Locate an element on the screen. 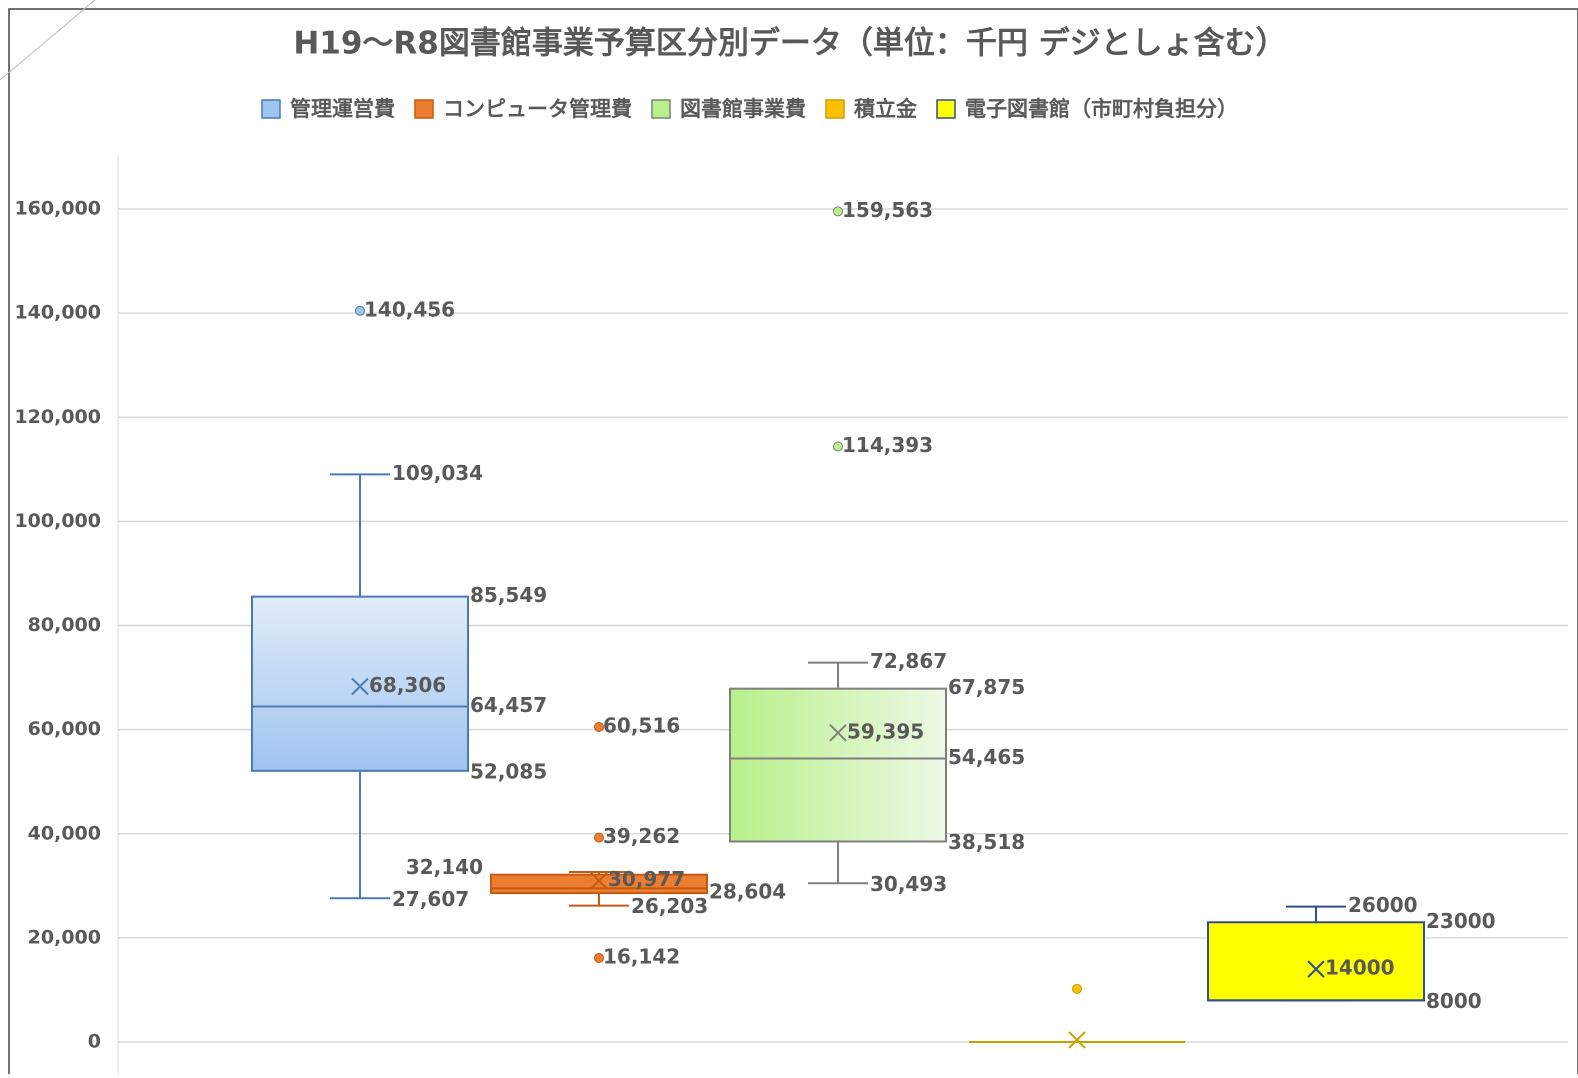 The width and height of the screenshot is (1578, 1078). data-label: 67,875 is located at coordinates (986, 687).